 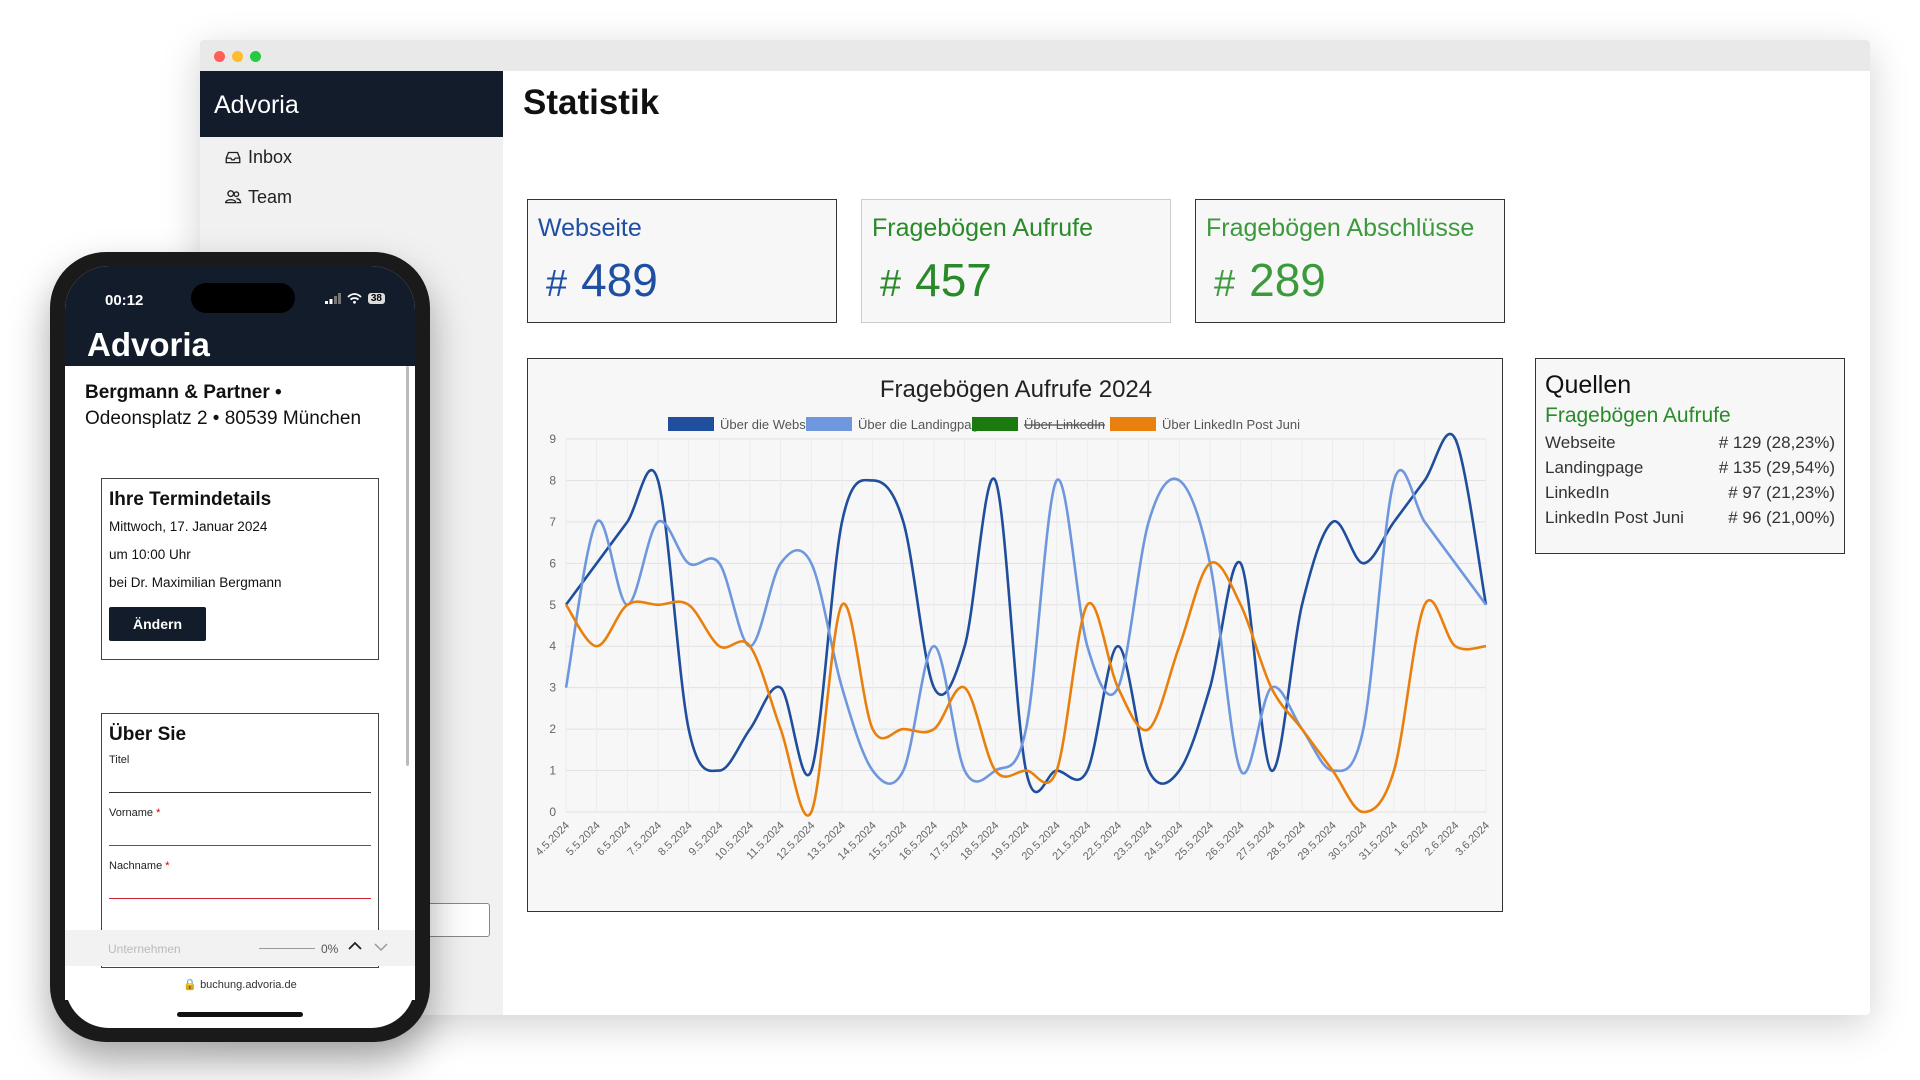 I want to click on firm-name: Bergmann & Partner •, so click(x=183, y=392).